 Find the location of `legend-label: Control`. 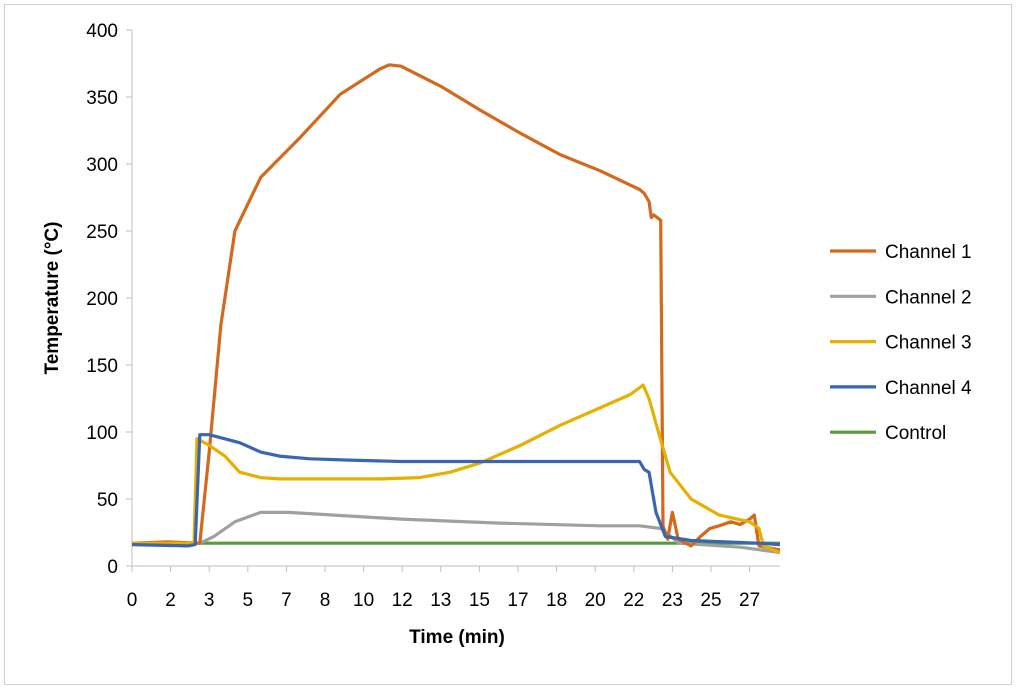

legend-label: Control is located at coordinates (915, 433).